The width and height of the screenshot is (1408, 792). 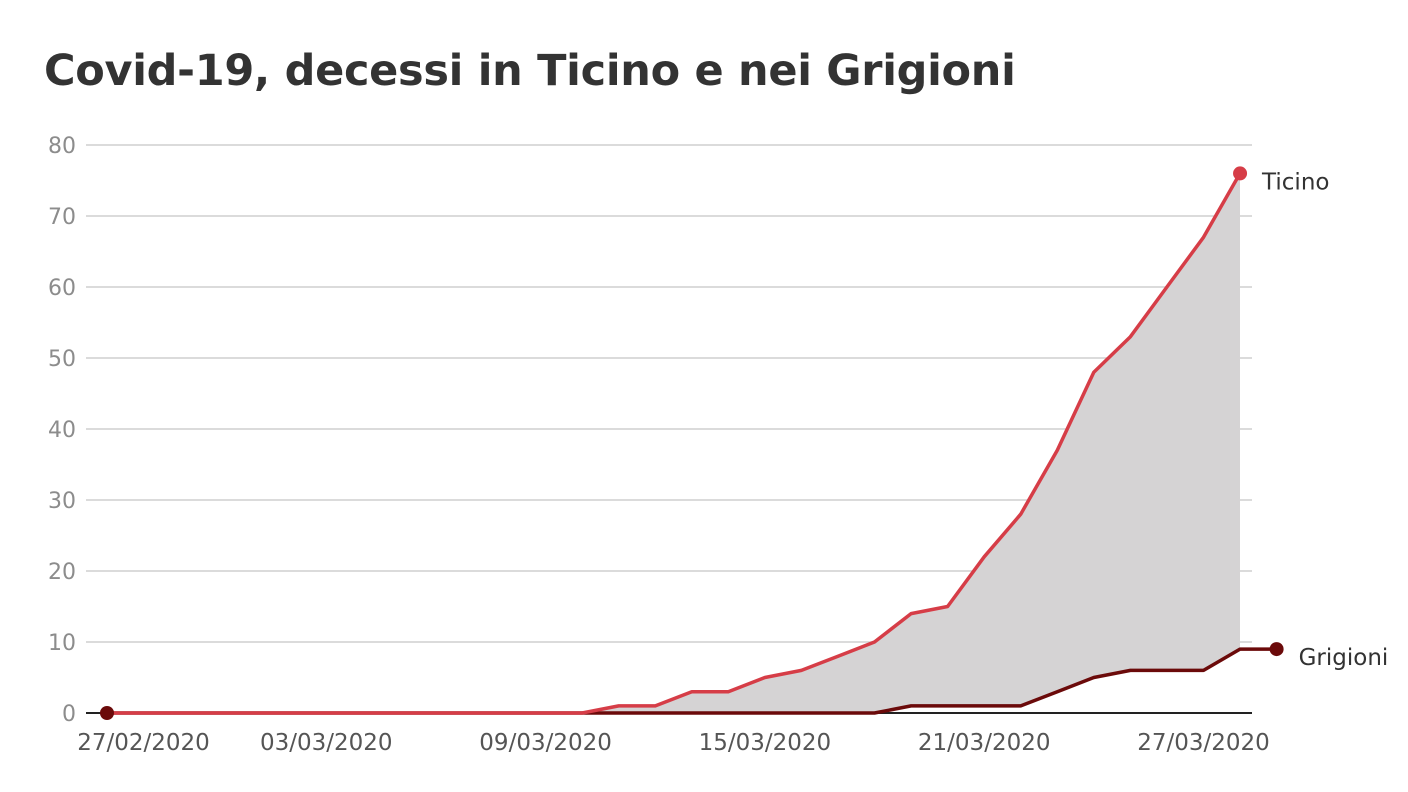 I want to click on y-tick-label: 20, so click(x=62, y=572).